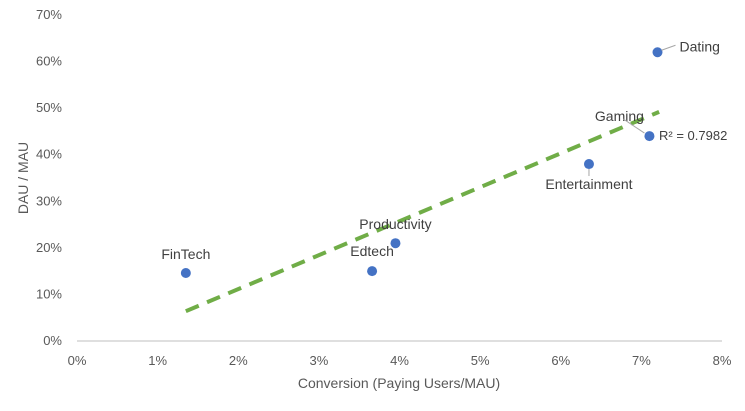 The image size is (745, 411). Describe the element at coordinates (480, 360) in the screenshot. I see `x-tick-label: 5%` at that location.